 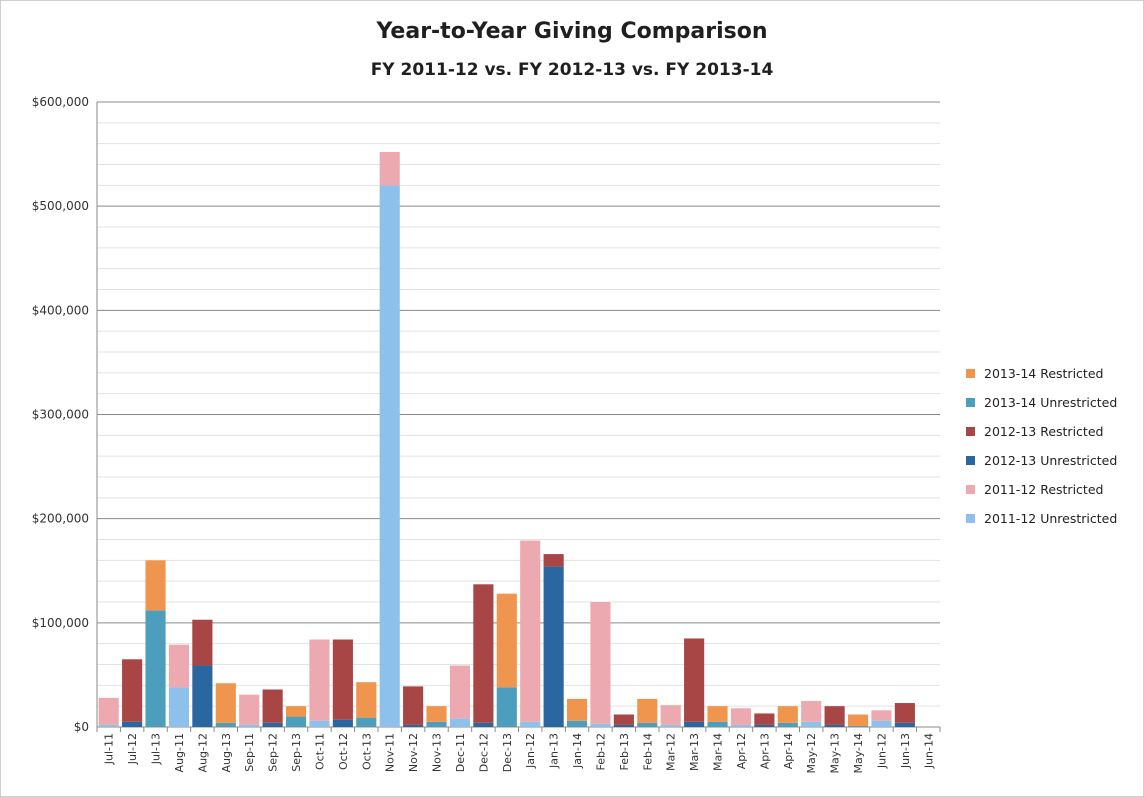 What do you see at coordinates (179, 752) in the screenshot?
I see `x-tick-label: Aug-11` at bounding box center [179, 752].